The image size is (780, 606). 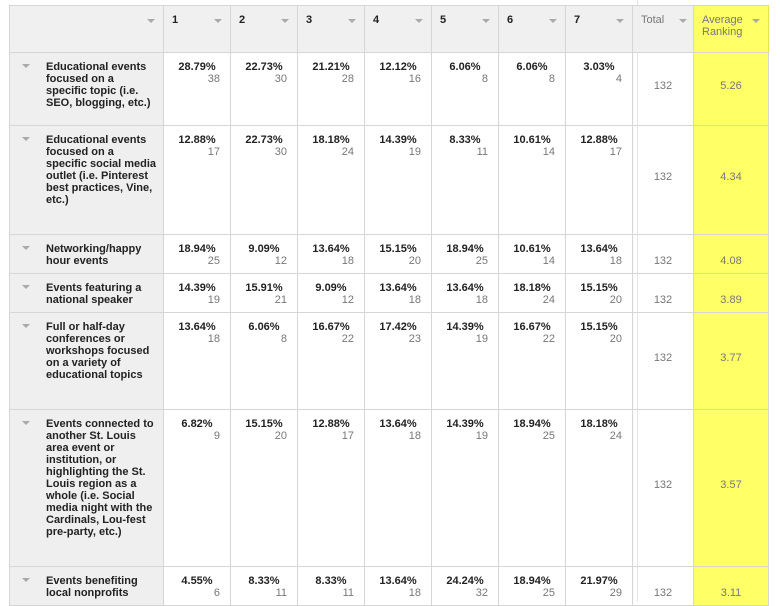 I want to click on rank-cell: 9.09% 12, so click(x=264, y=254).